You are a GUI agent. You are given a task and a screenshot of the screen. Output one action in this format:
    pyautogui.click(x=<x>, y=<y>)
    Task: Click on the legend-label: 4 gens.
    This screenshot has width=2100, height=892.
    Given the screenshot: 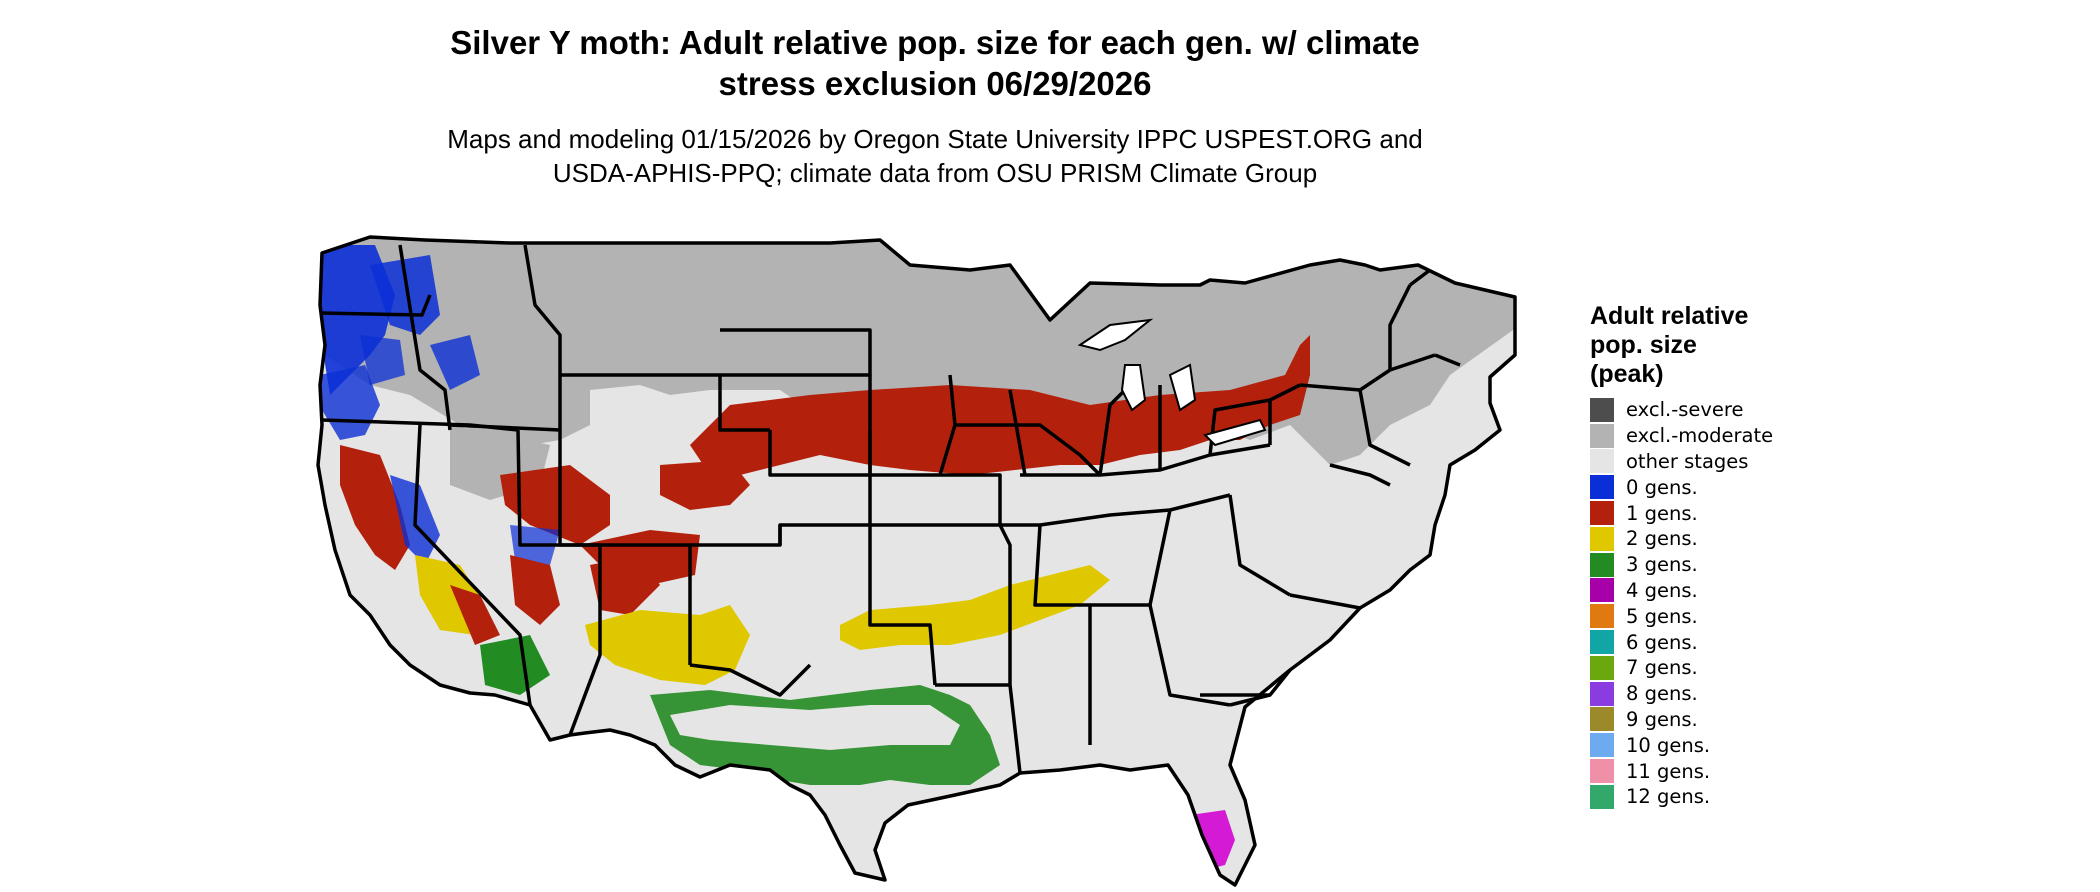 What is the action you would take?
    pyautogui.click(x=1662, y=590)
    